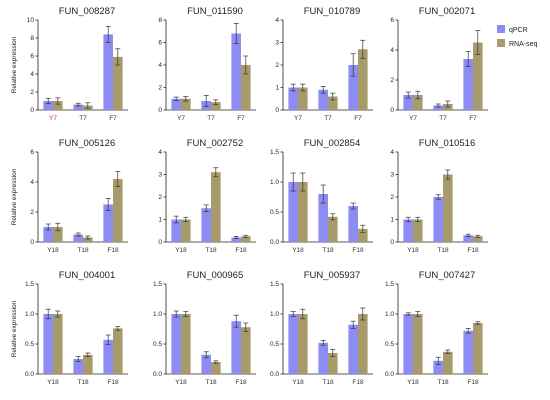 This screenshot has height=400, width=550. Describe the element at coordinates (447, 275) in the screenshot. I see `panel-title: FUN_007427` at that location.